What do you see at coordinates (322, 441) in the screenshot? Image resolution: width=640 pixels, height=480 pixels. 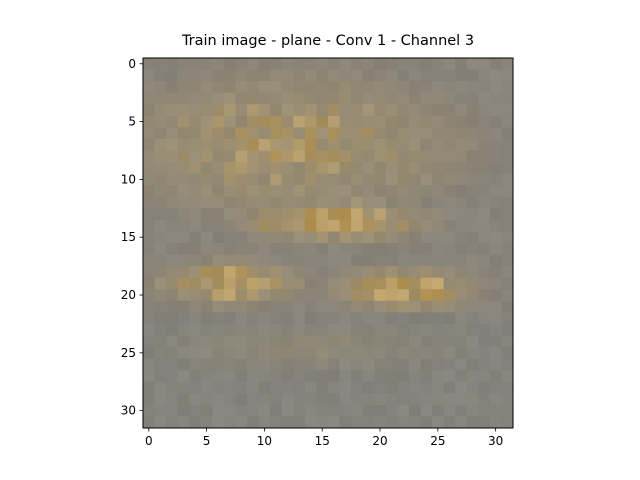 I see `x-tick-label: 15` at bounding box center [322, 441].